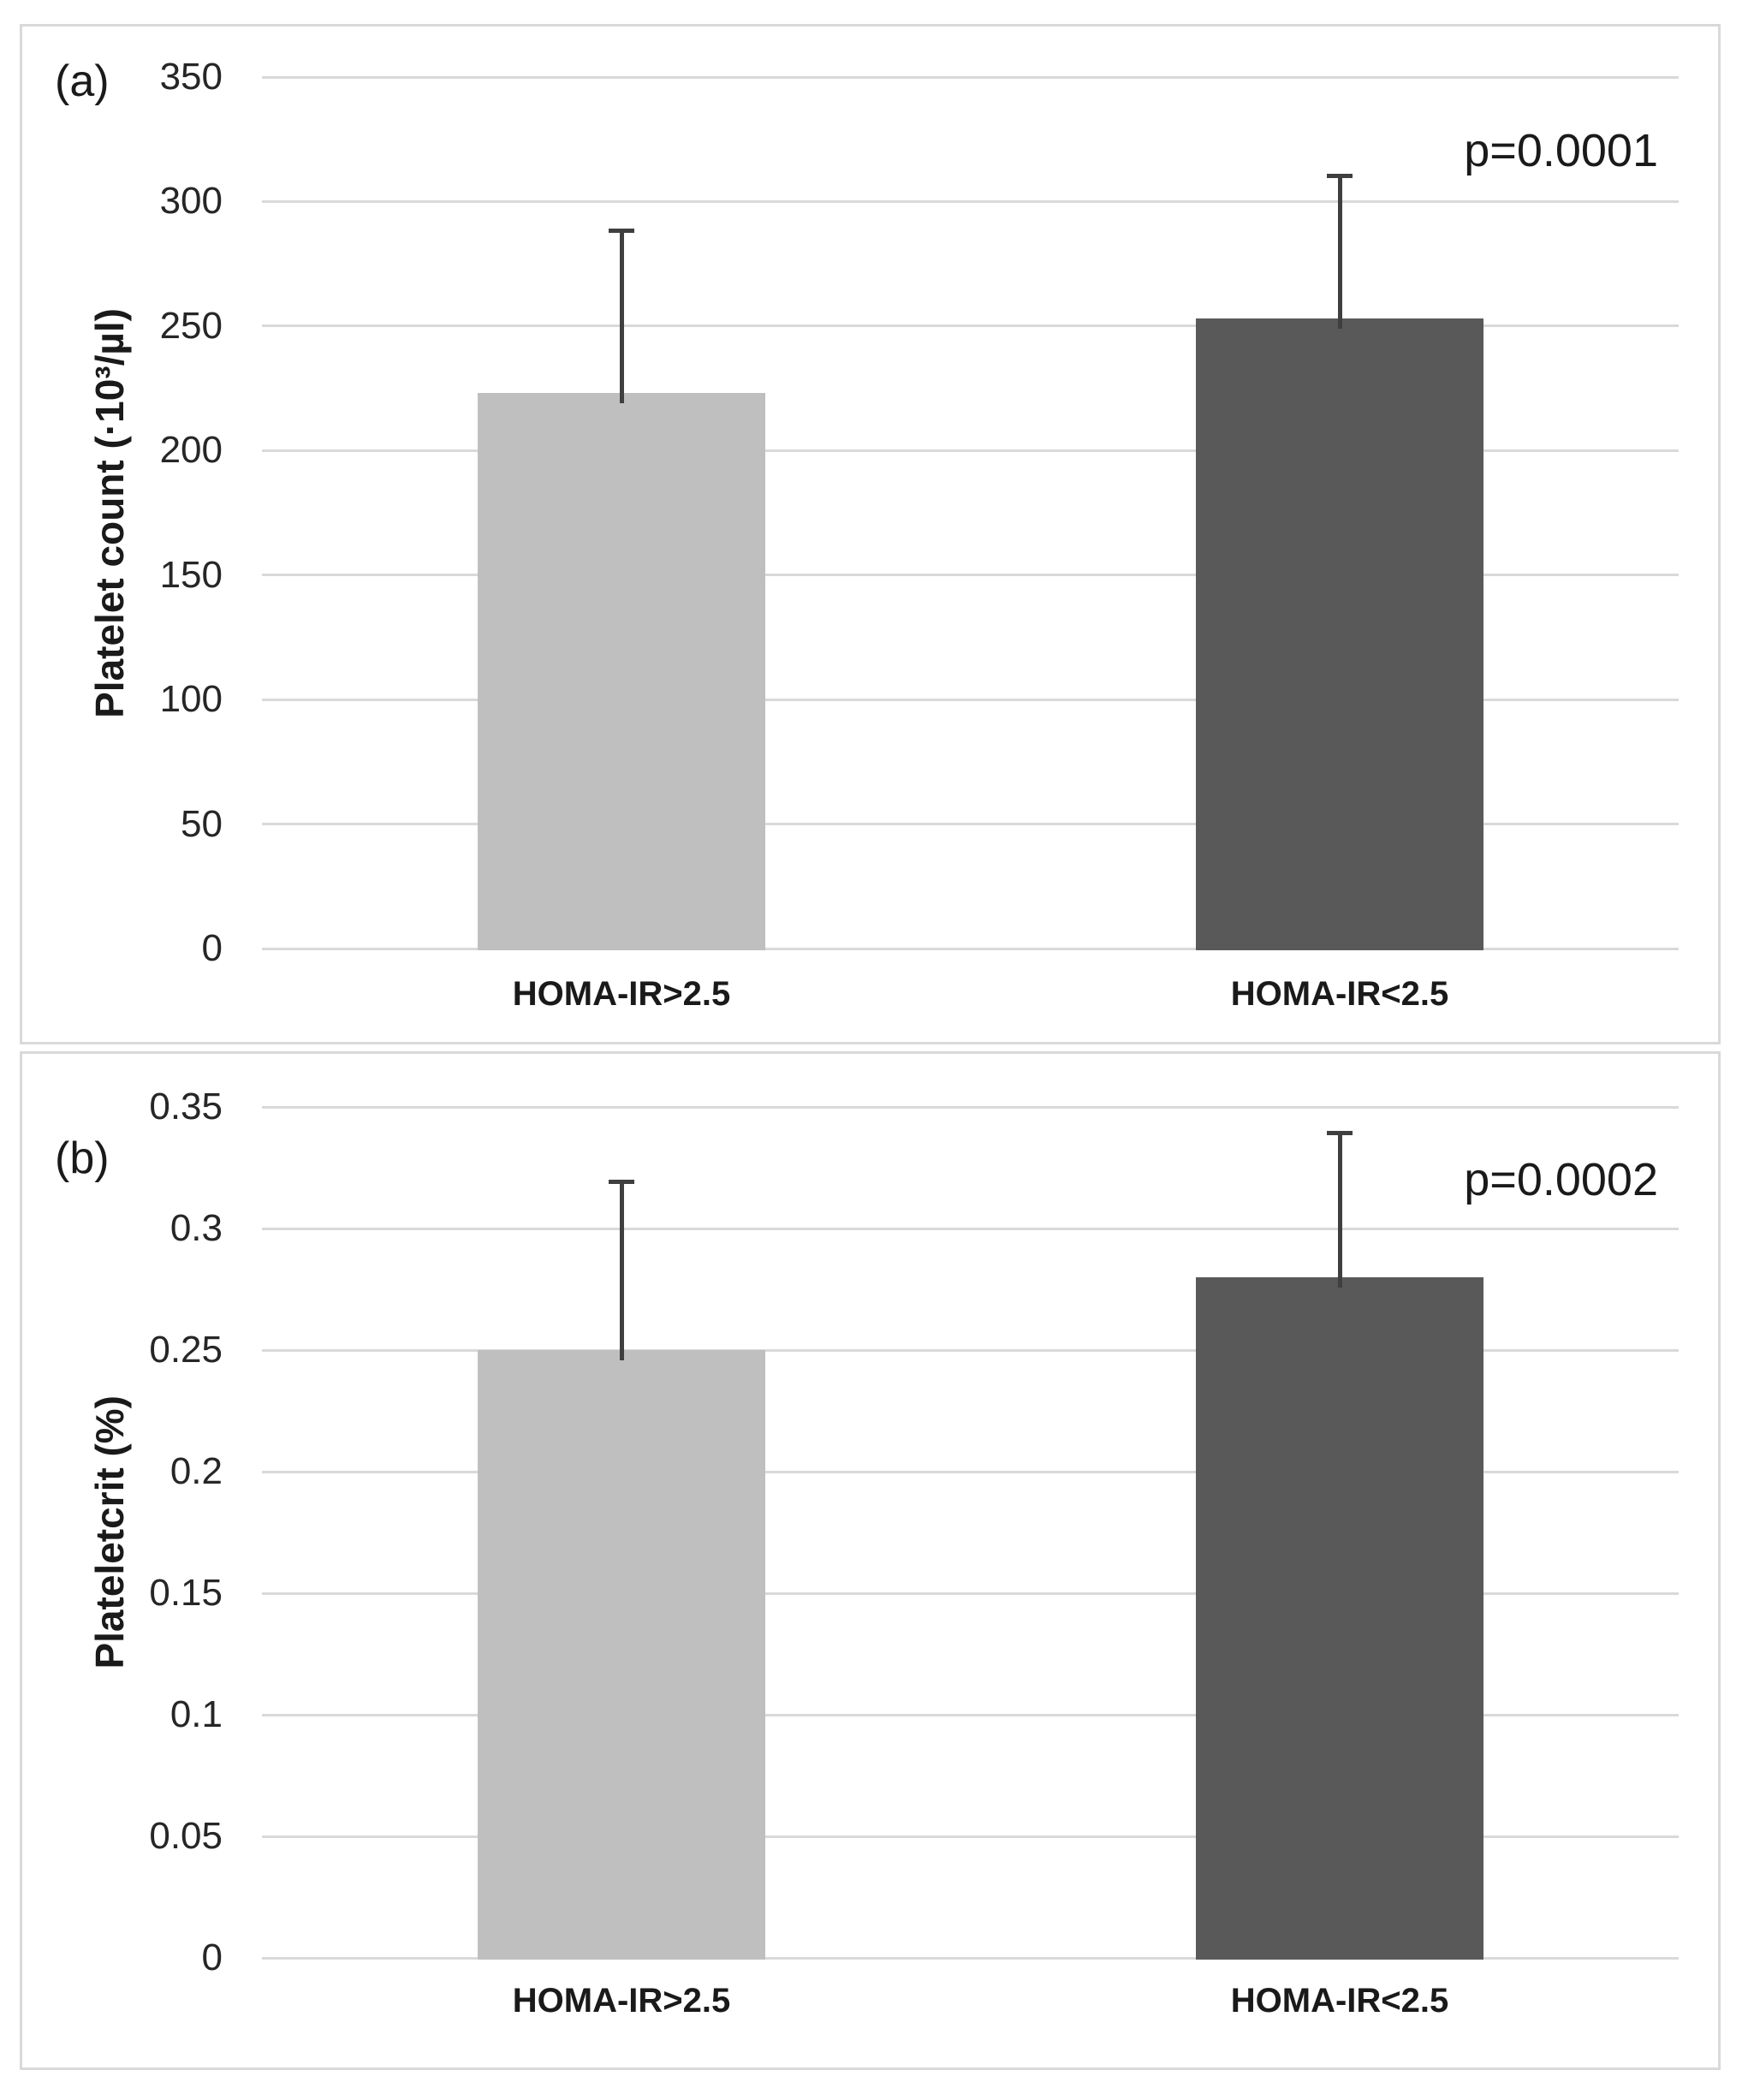 This screenshot has width=1748, height=2100. I want to click on panel-letter-a: (a), so click(82, 81).